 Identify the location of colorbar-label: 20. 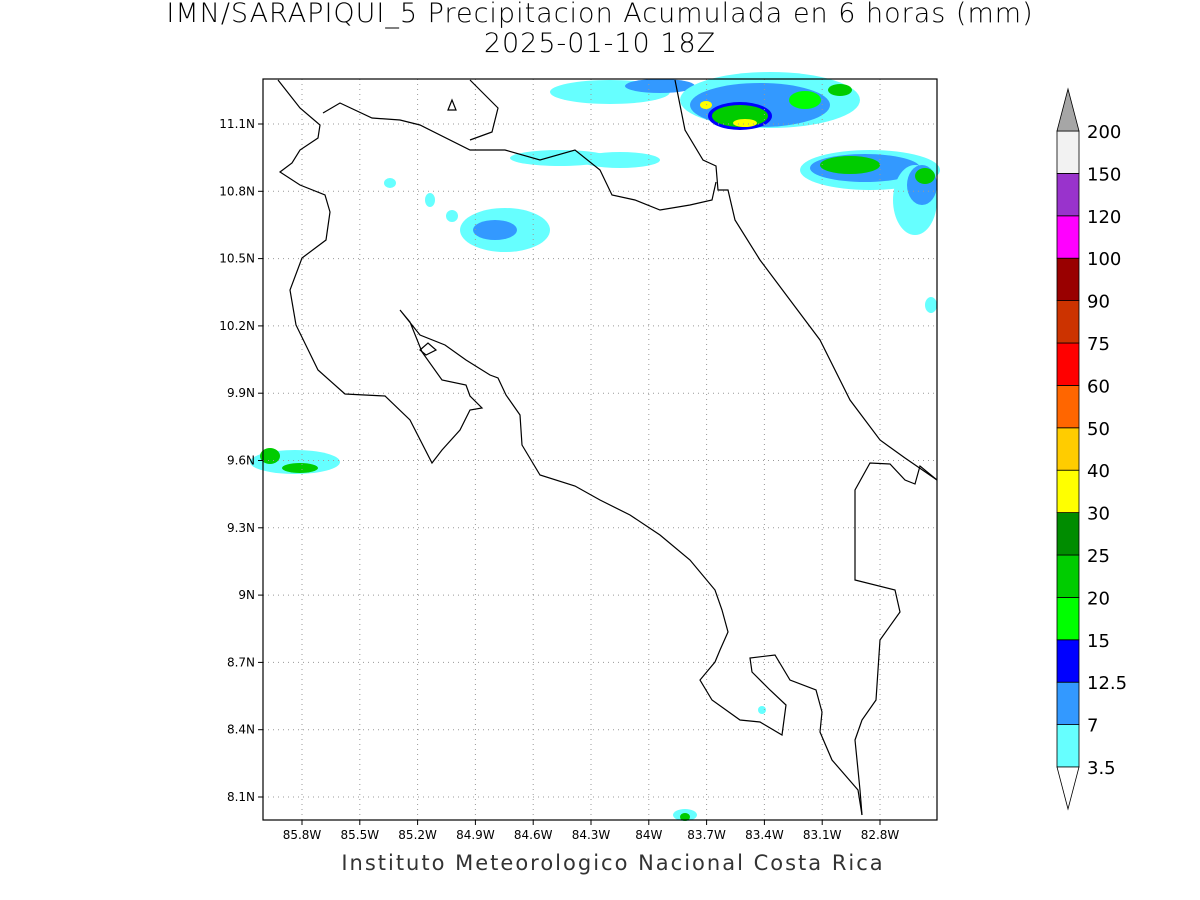
(1098, 598).